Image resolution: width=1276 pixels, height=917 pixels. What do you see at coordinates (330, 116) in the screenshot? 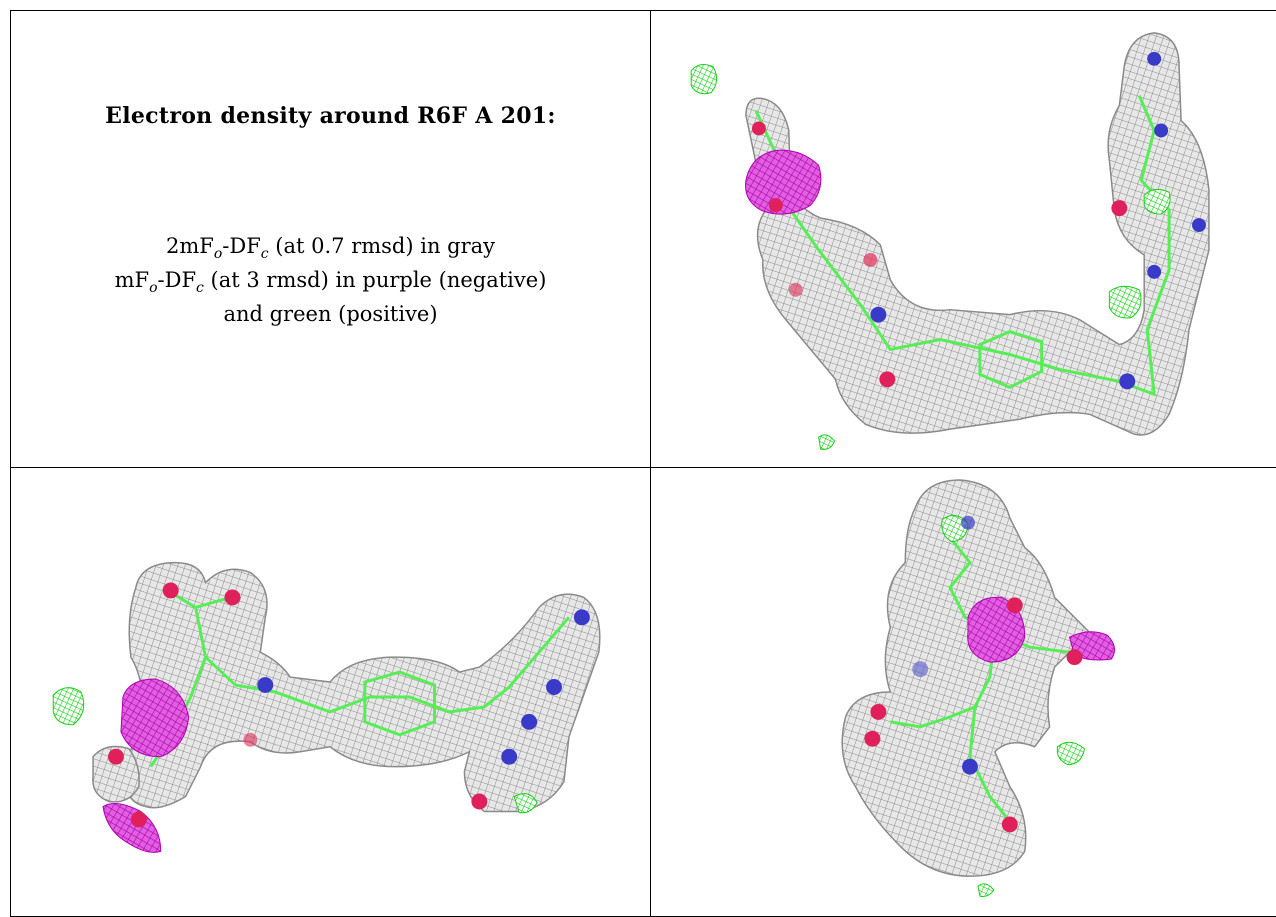
I see `panel-heading: Electron density around R6F A 201:` at bounding box center [330, 116].